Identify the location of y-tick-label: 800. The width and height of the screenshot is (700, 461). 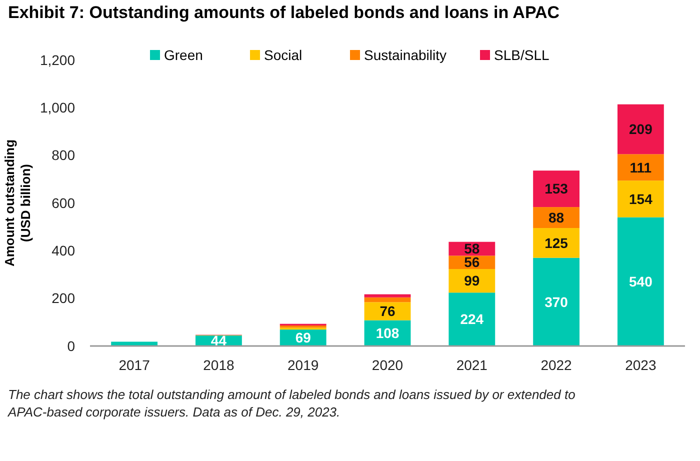
(64, 155).